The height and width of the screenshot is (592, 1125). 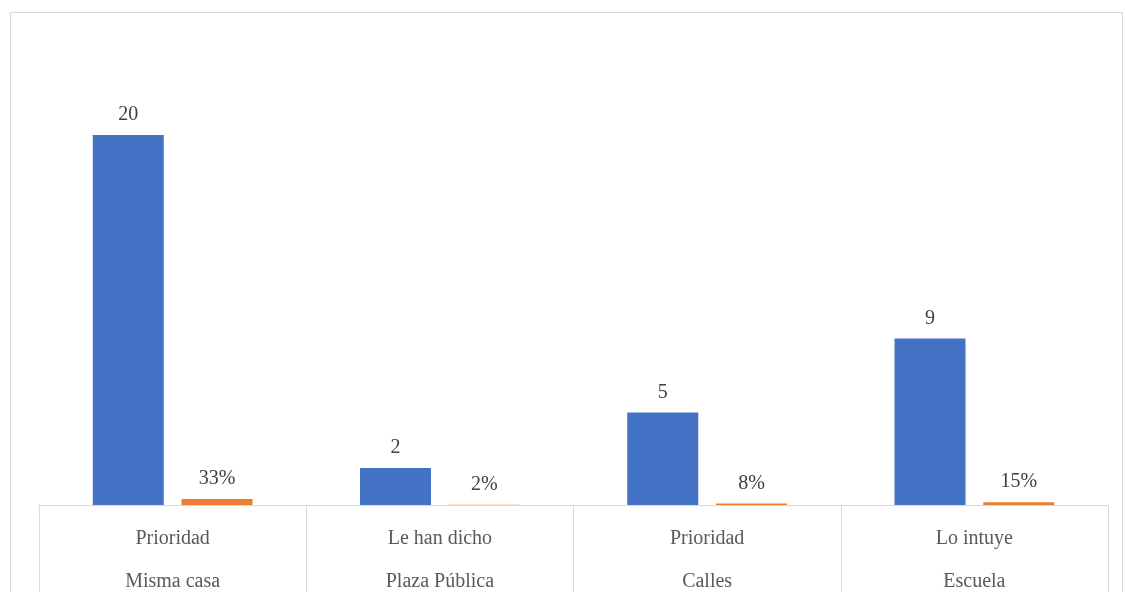 I want to click on x-tick-label: Lo intuye Escuela, so click(x=974, y=558).